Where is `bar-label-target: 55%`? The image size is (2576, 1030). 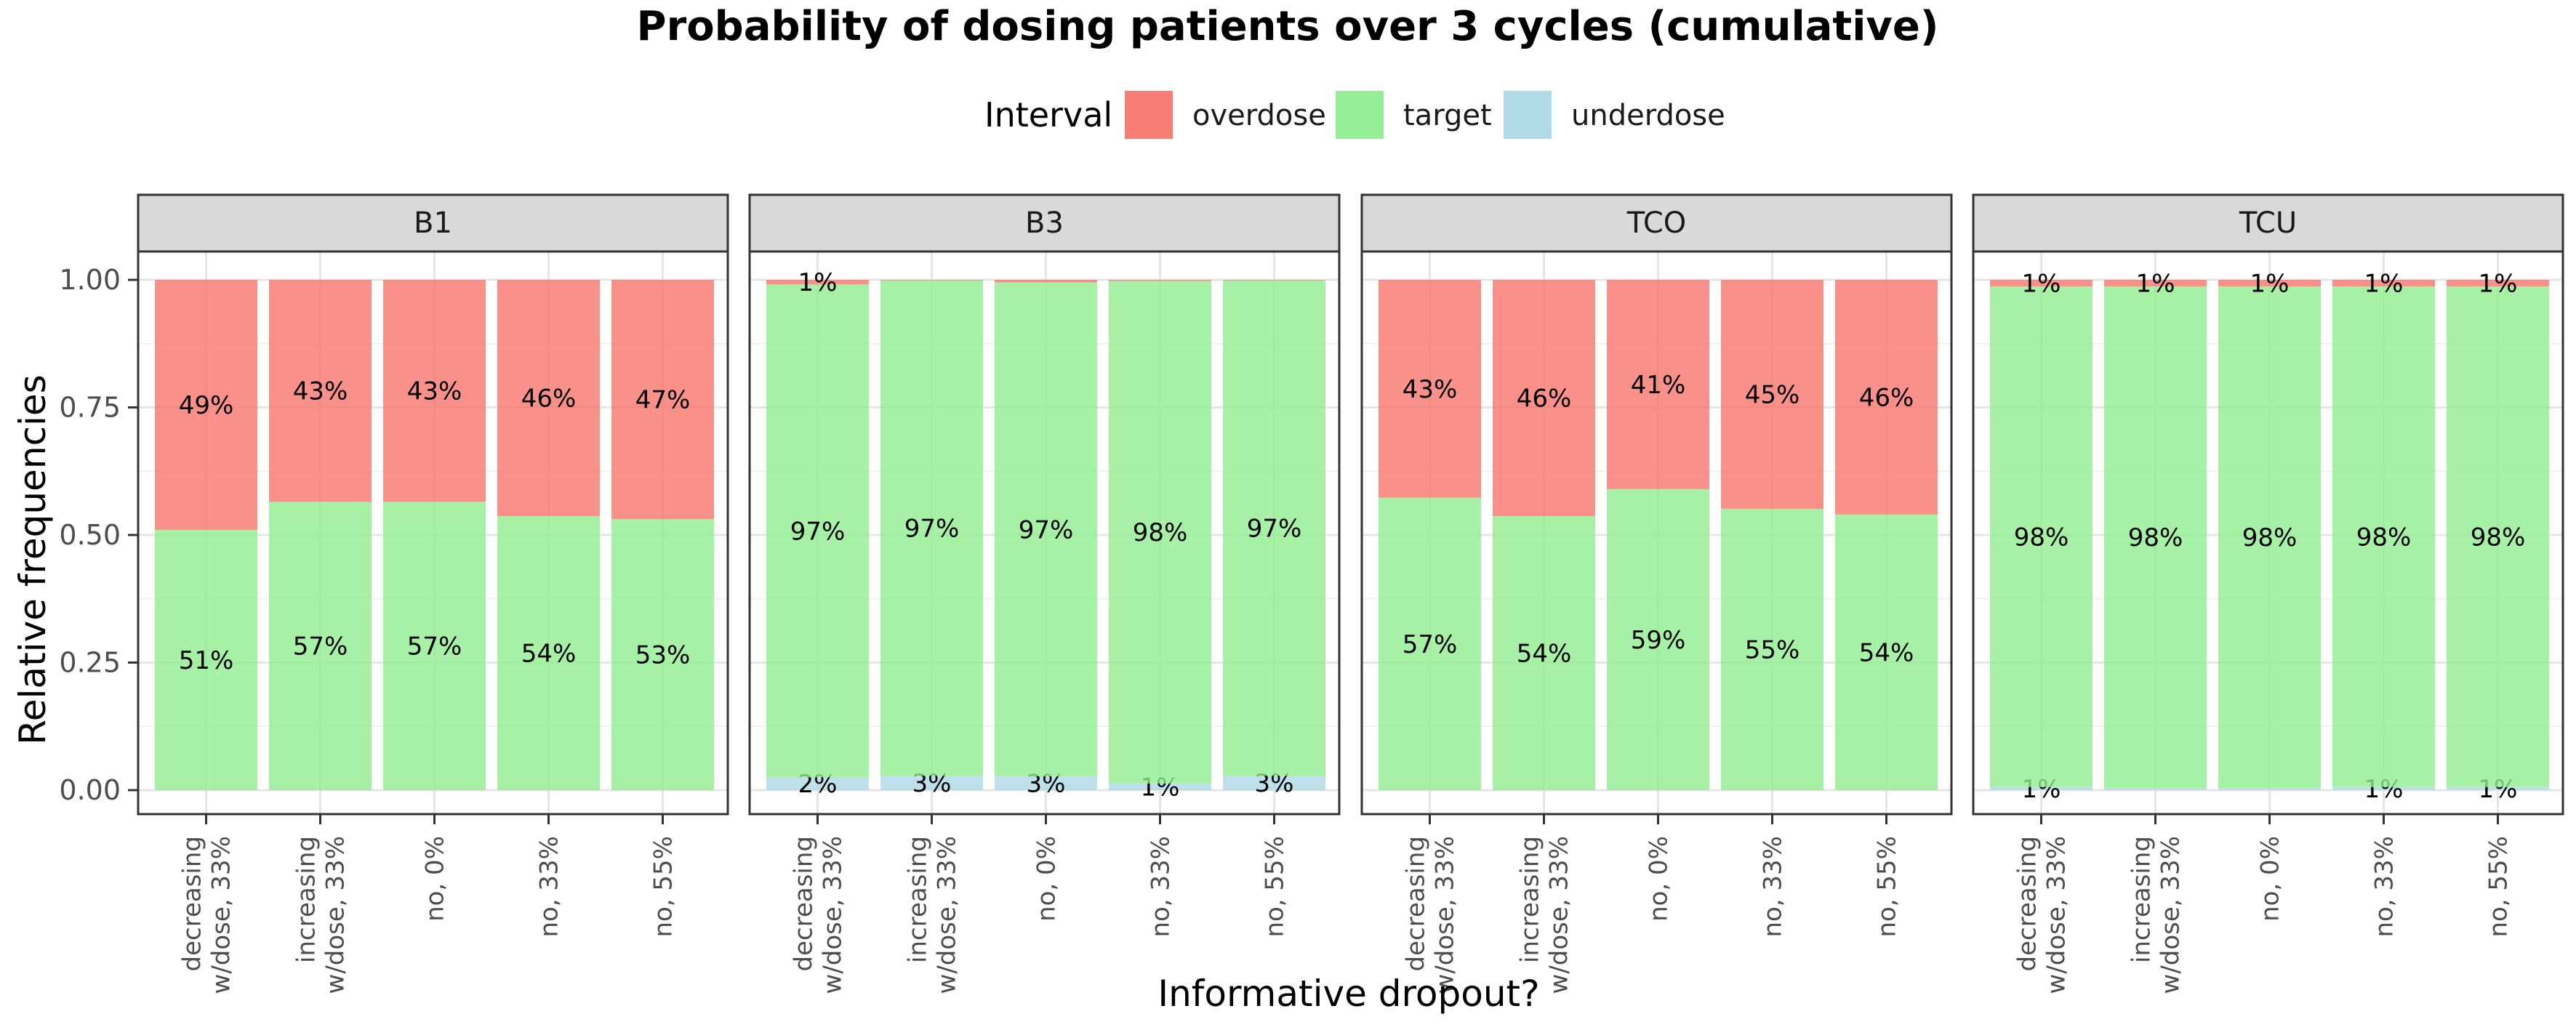
bar-label-target: 55% is located at coordinates (1773, 650).